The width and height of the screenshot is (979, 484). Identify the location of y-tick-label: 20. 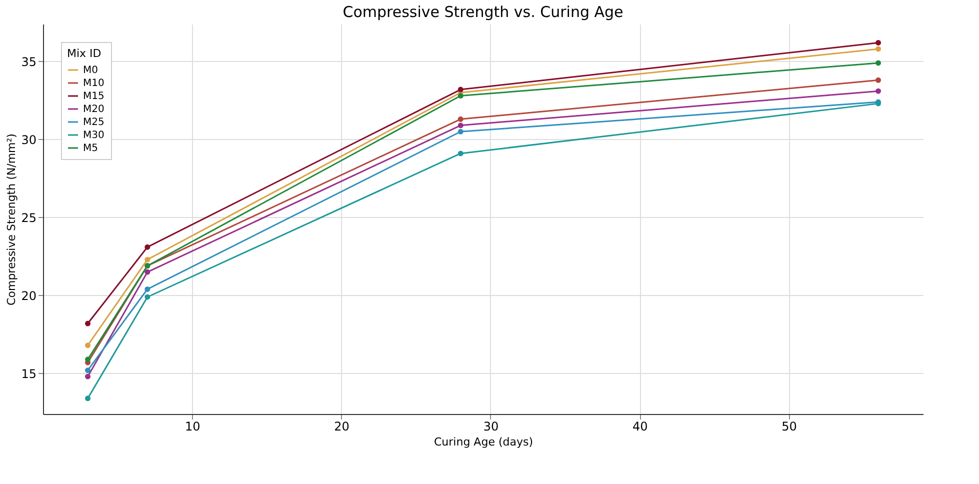
(28, 295).